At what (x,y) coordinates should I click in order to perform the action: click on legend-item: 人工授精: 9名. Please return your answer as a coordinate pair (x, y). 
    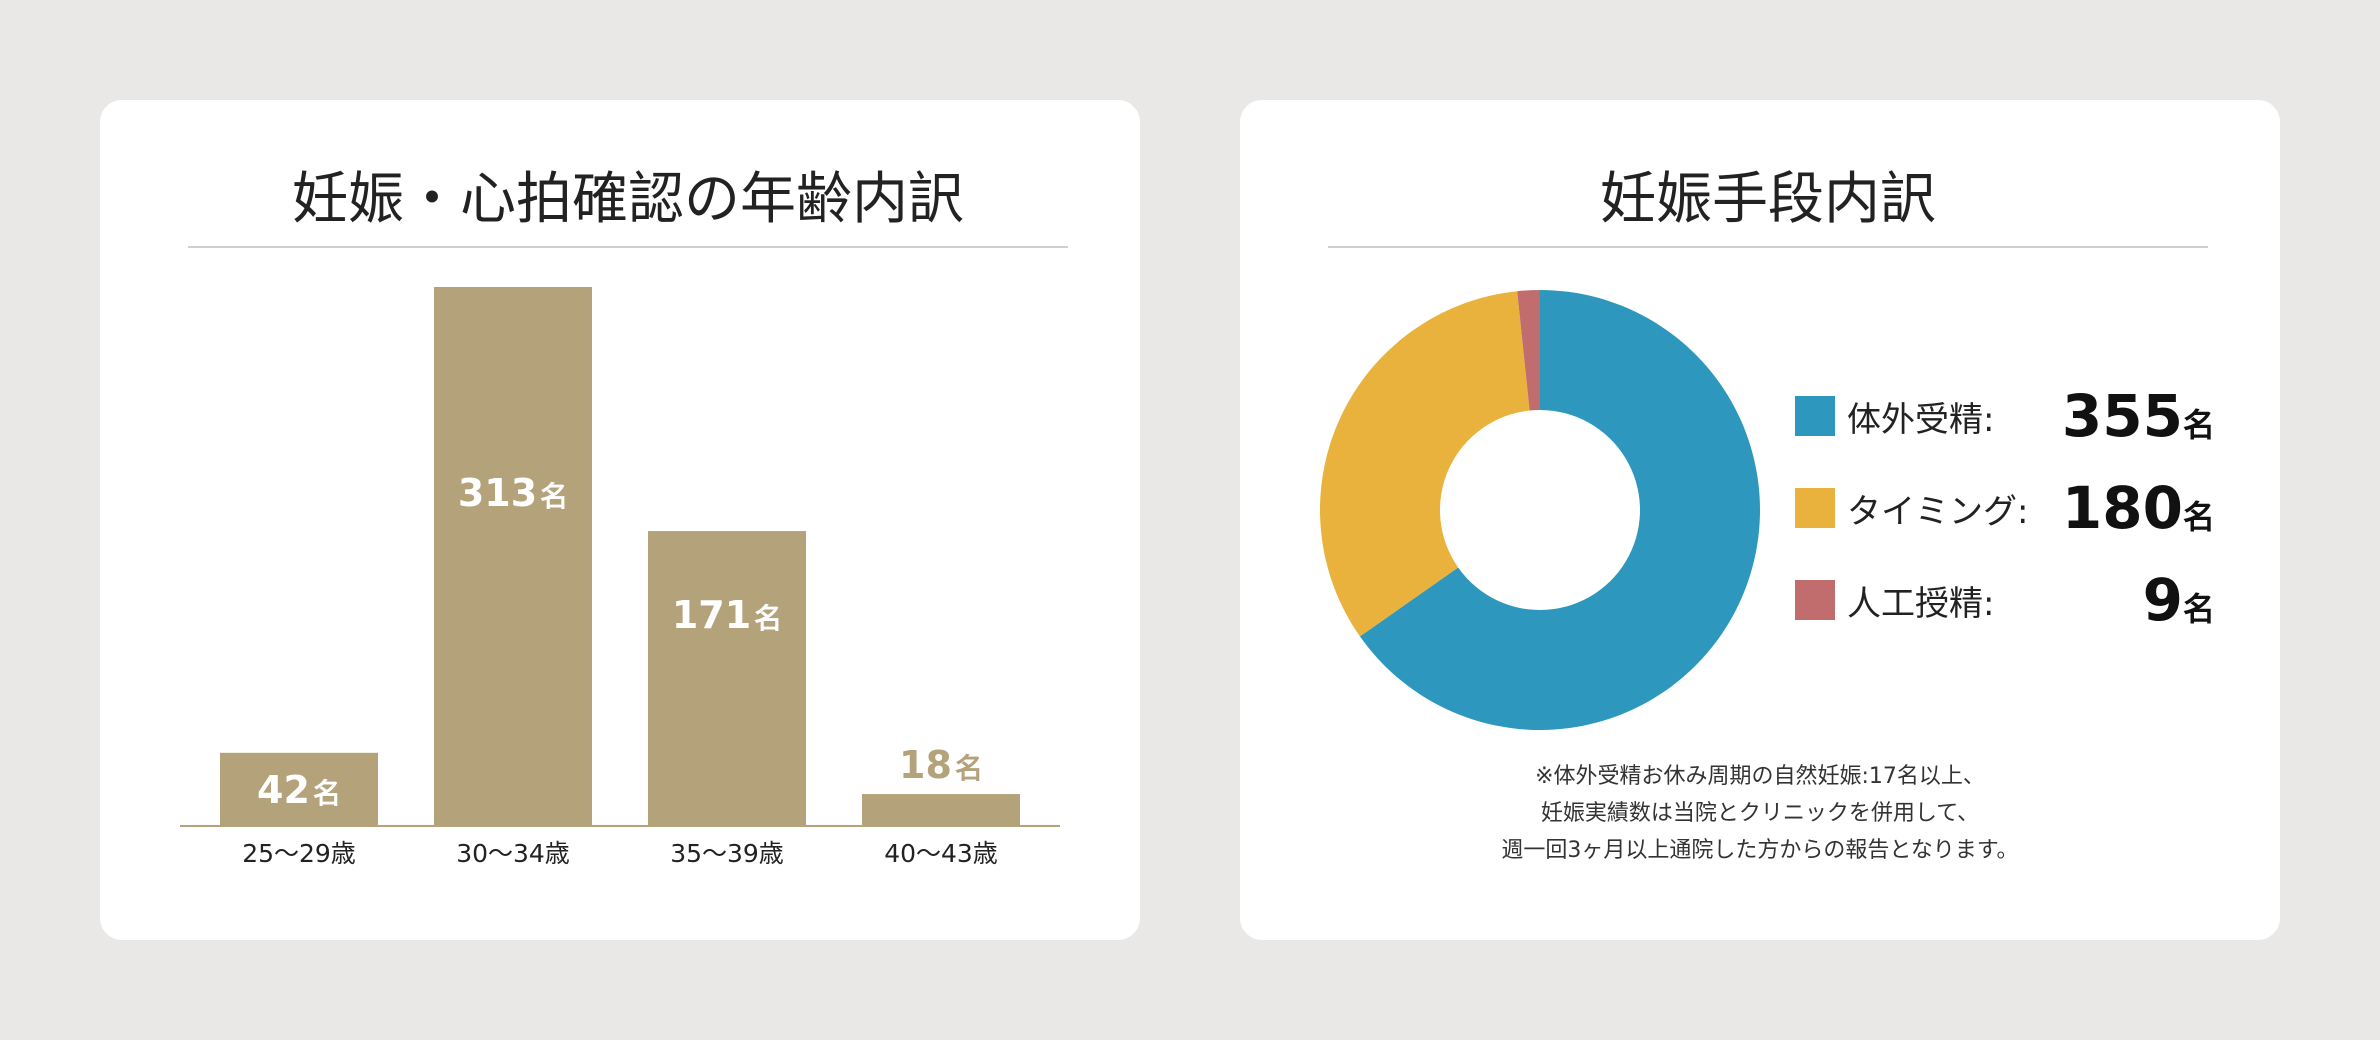
    Looking at the image, I should click on (2005, 600).